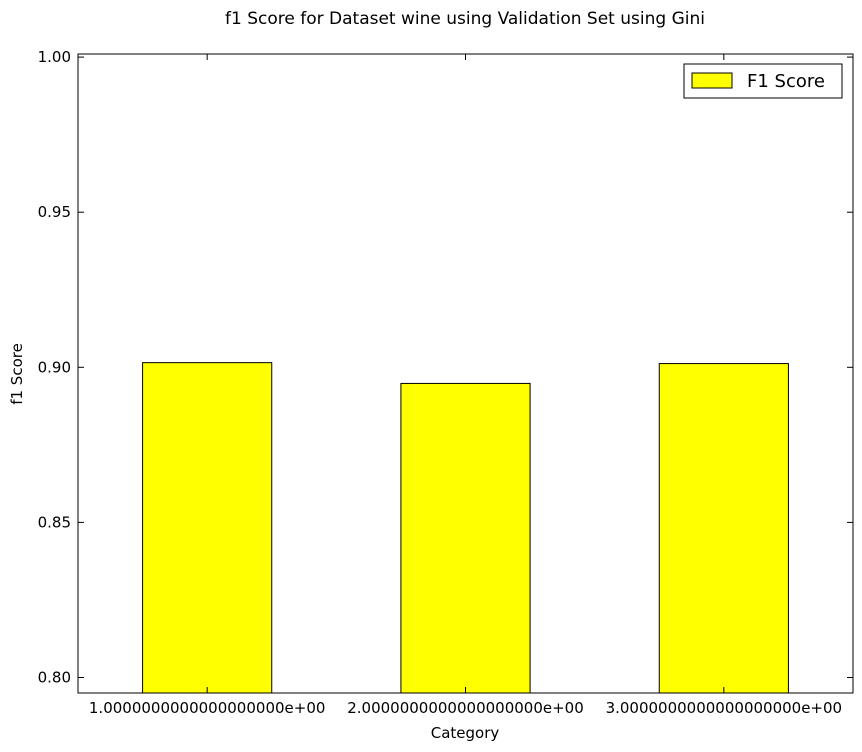 The height and width of the screenshot is (752, 862). Describe the element at coordinates (207, 708) in the screenshot. I see `x-tick-label: 1.0000000000000000000e+00` at that location.